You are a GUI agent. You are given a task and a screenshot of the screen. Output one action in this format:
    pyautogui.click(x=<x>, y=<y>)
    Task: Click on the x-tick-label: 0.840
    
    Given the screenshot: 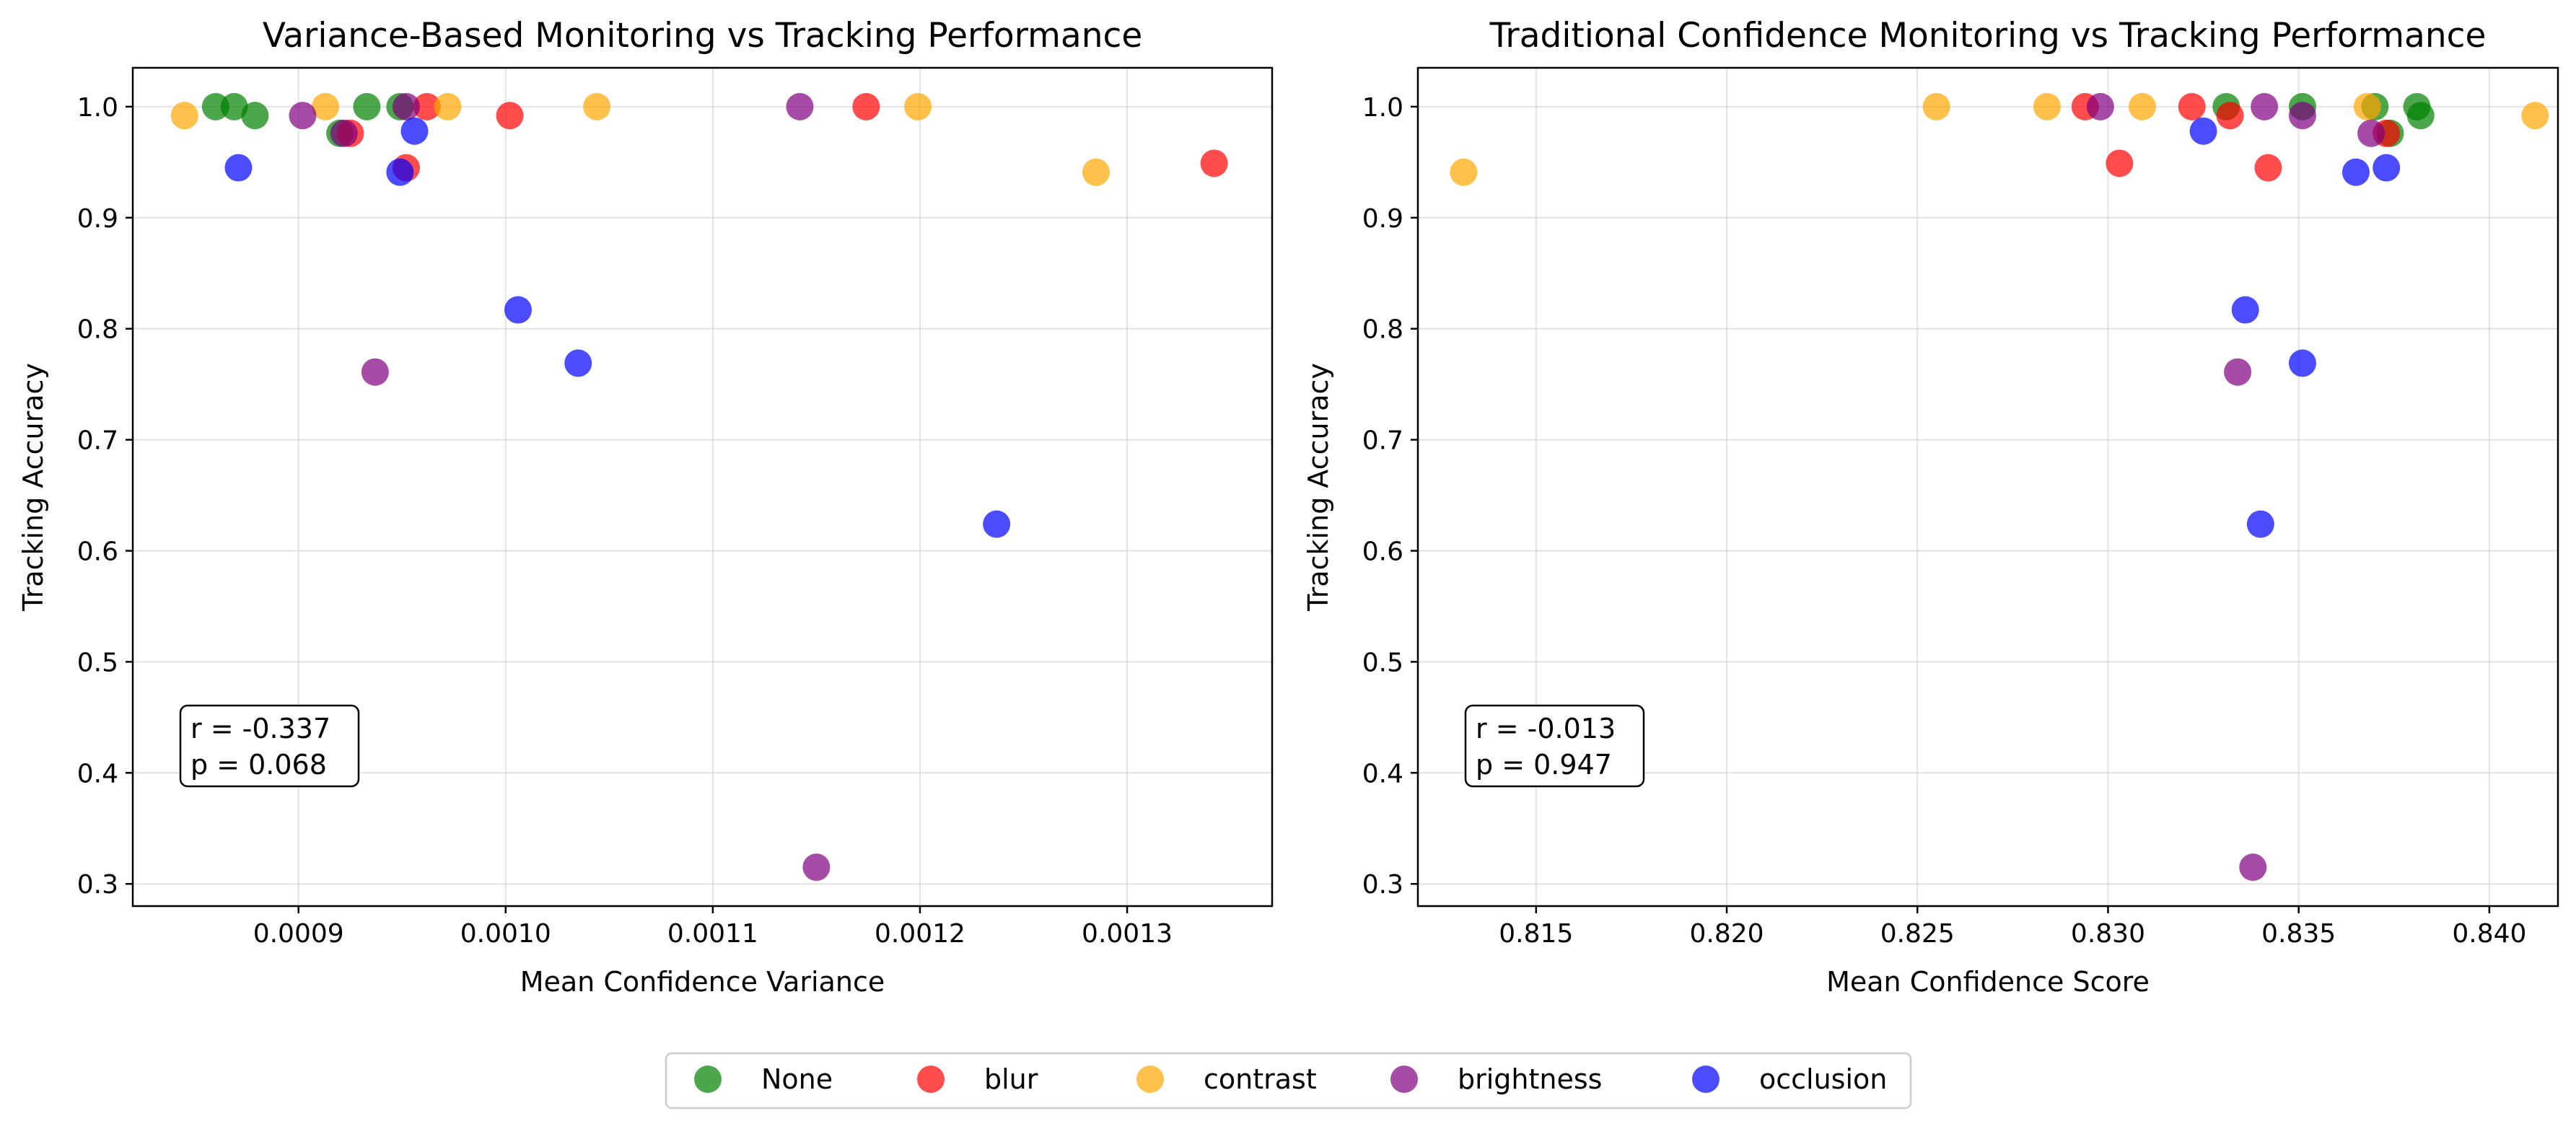 What is the action you would take?
    pyautogui.click(x=2489, y=934)
    